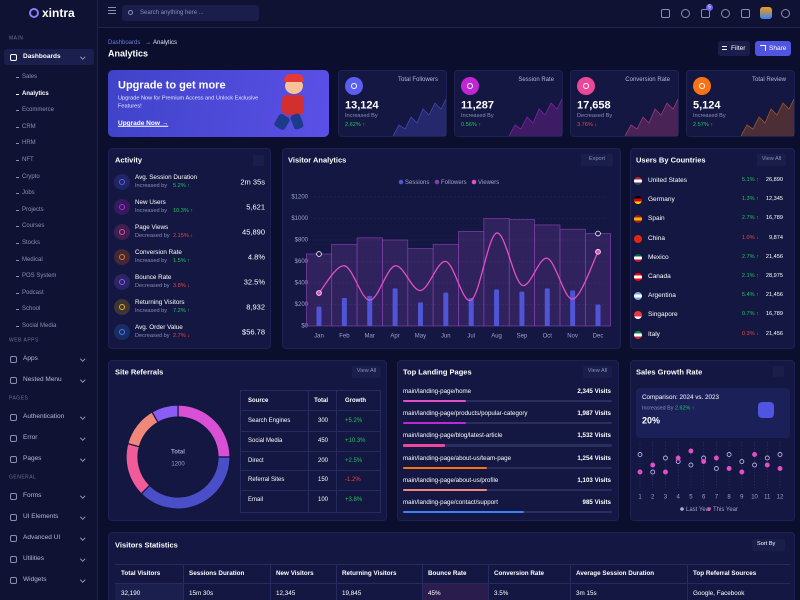 The image size is (800, 600). Describe the element at coordinates (182, 286) in the screenshot. I see `activity-change: 3.8% ↓` at that location.